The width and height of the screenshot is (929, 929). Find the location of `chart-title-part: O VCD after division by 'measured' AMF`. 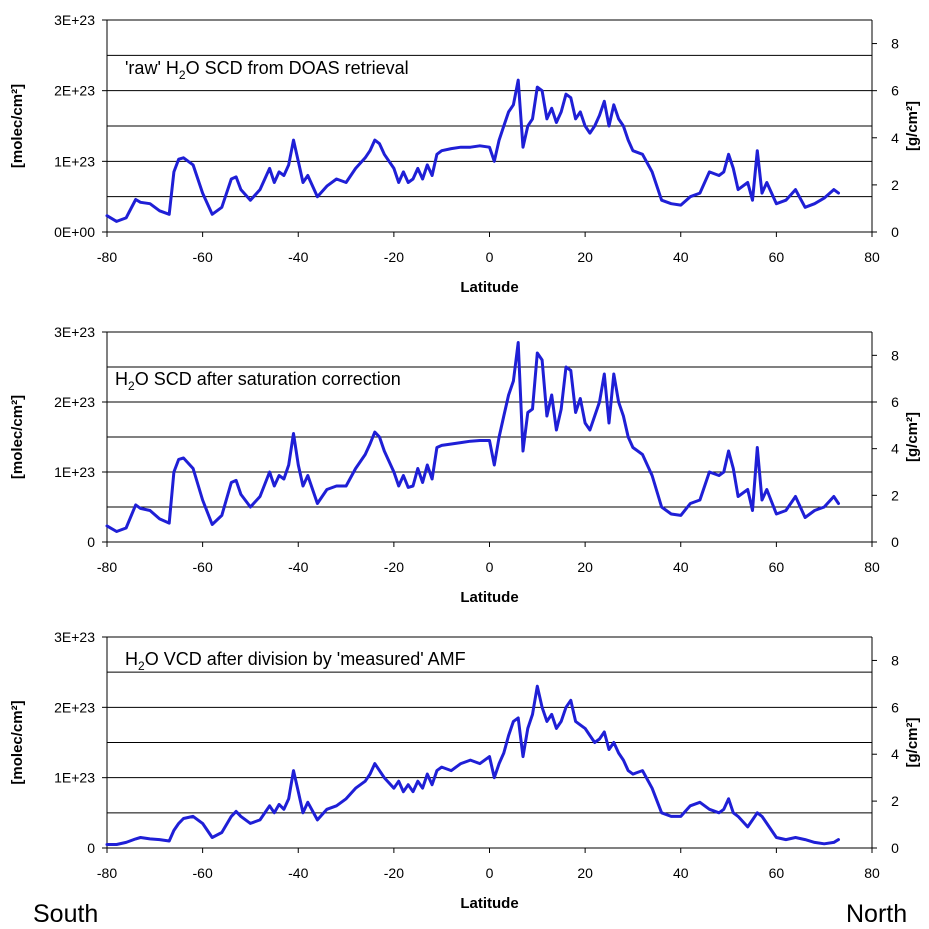

chart-title-part: O VCD after division by 'measured' AMF is located at coordinates (305, 659).